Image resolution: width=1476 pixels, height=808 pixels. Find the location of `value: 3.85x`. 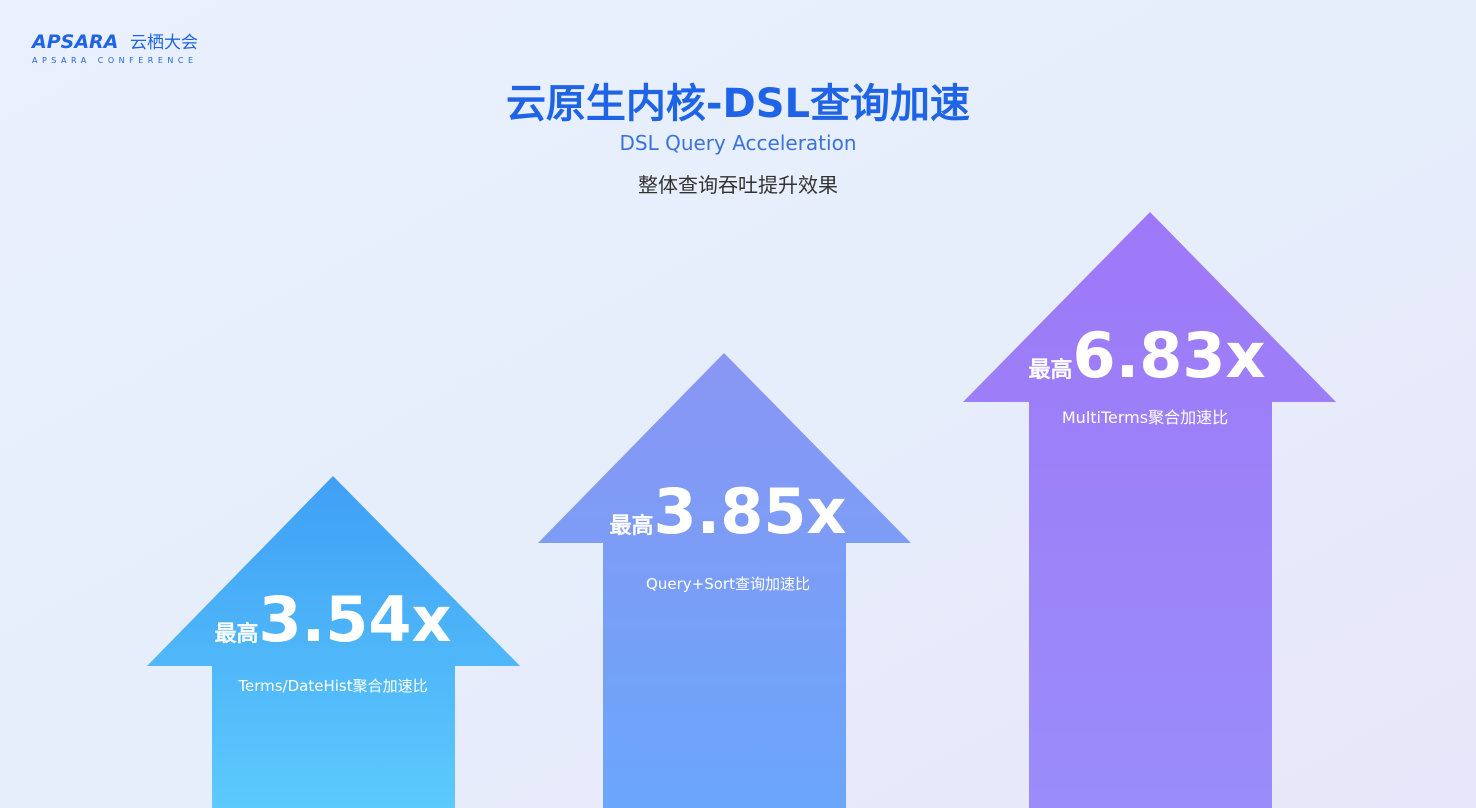

value: 3.85x is located at coordinates (750, 511).